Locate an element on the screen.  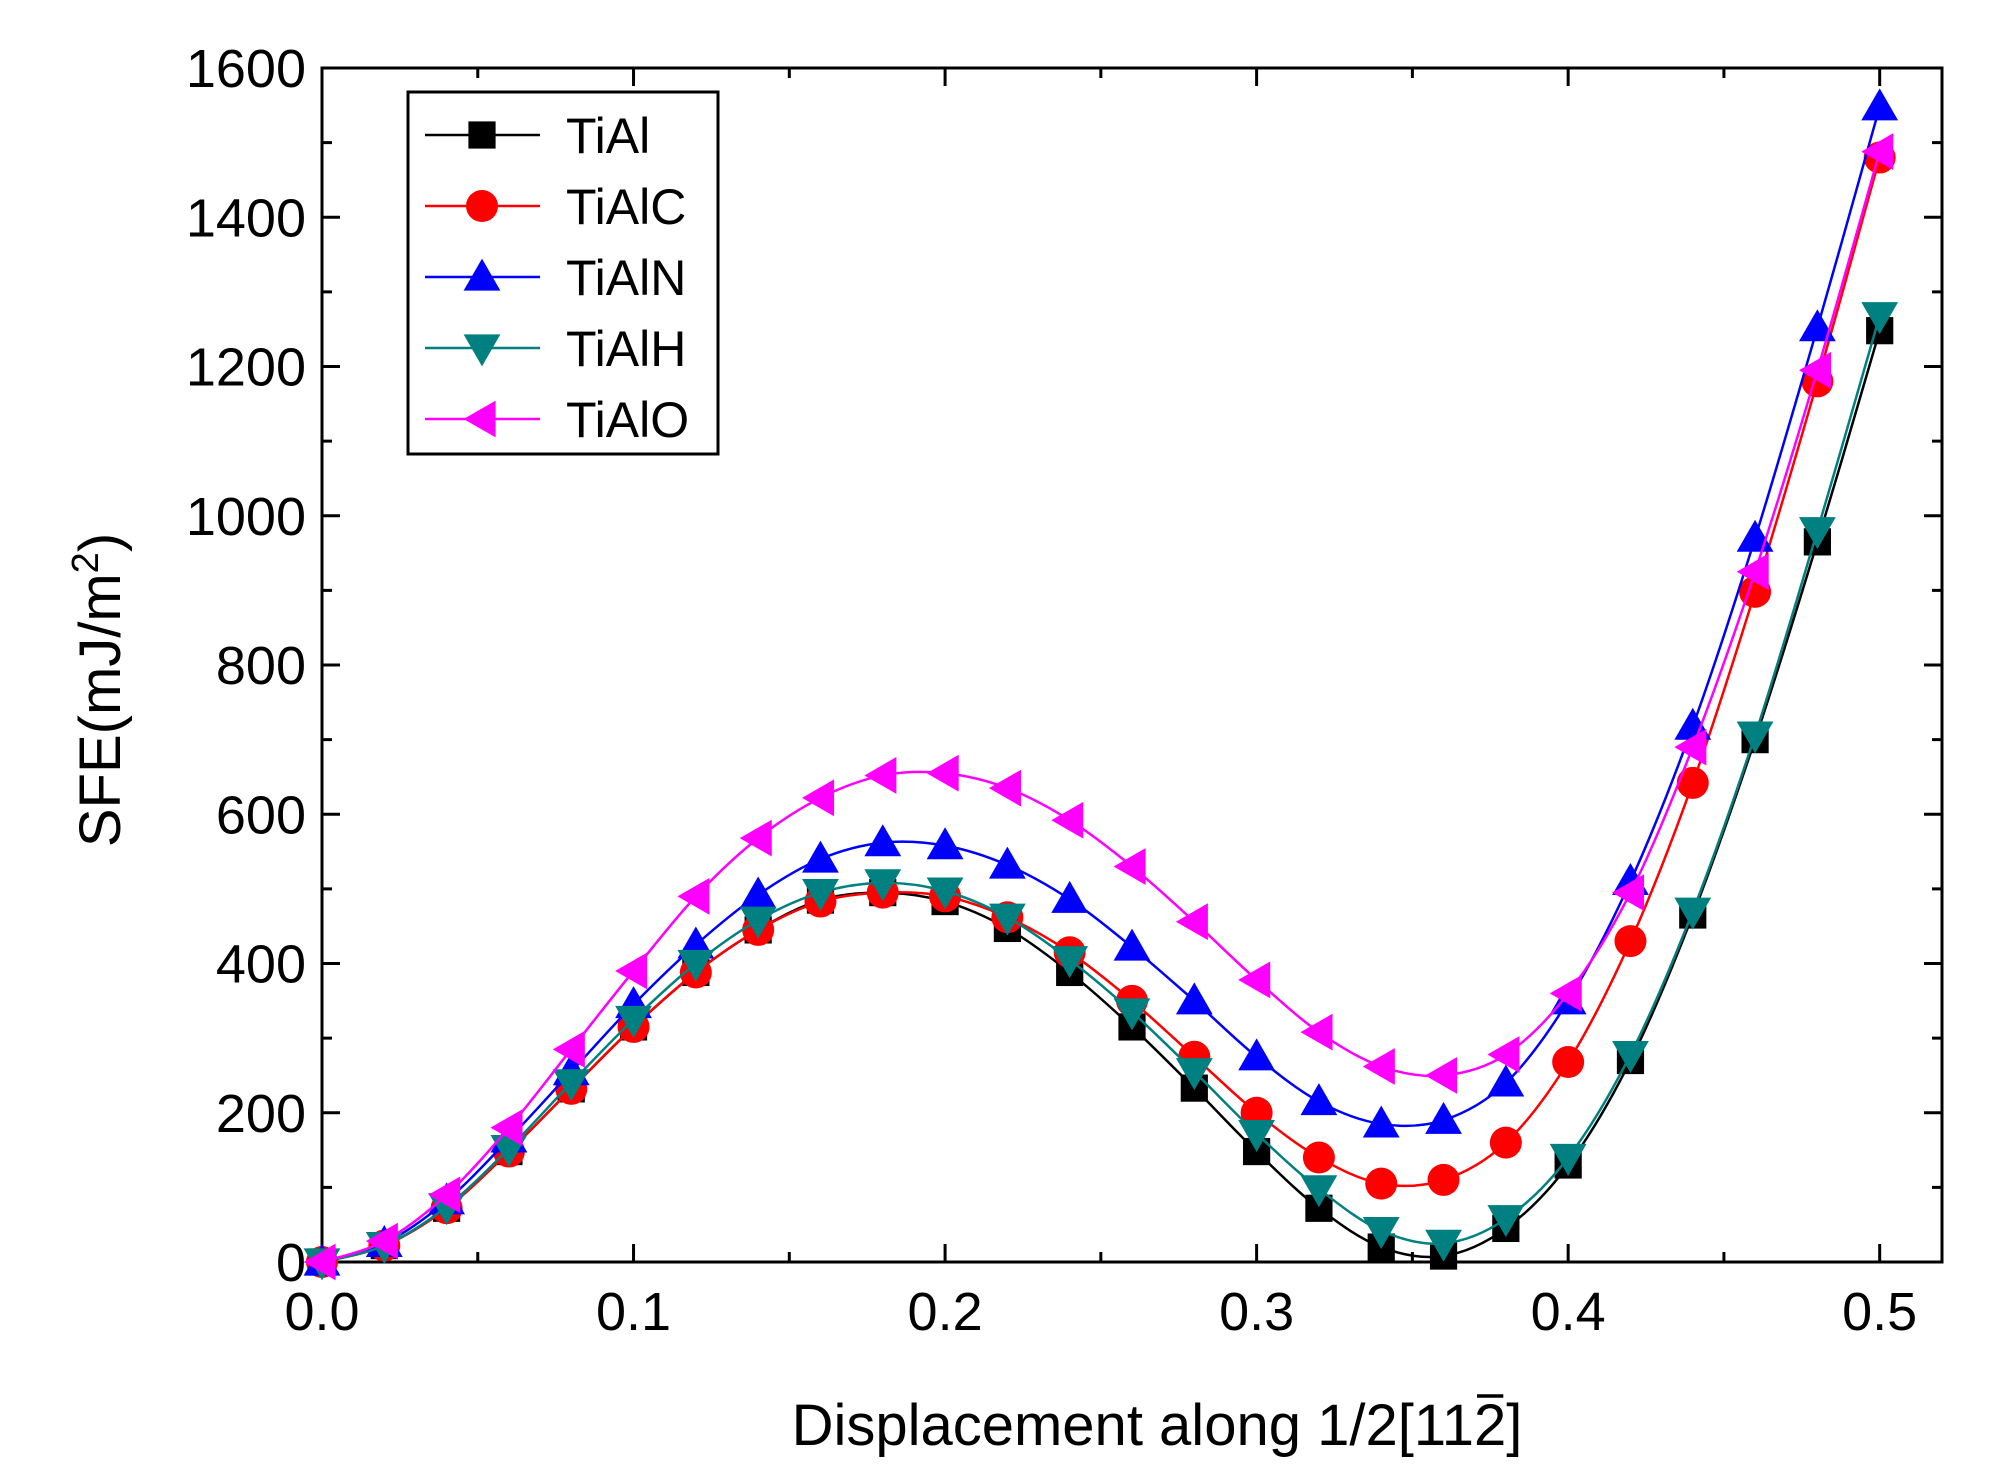
legend-marker-tialc is located at coordinates (482, 206).